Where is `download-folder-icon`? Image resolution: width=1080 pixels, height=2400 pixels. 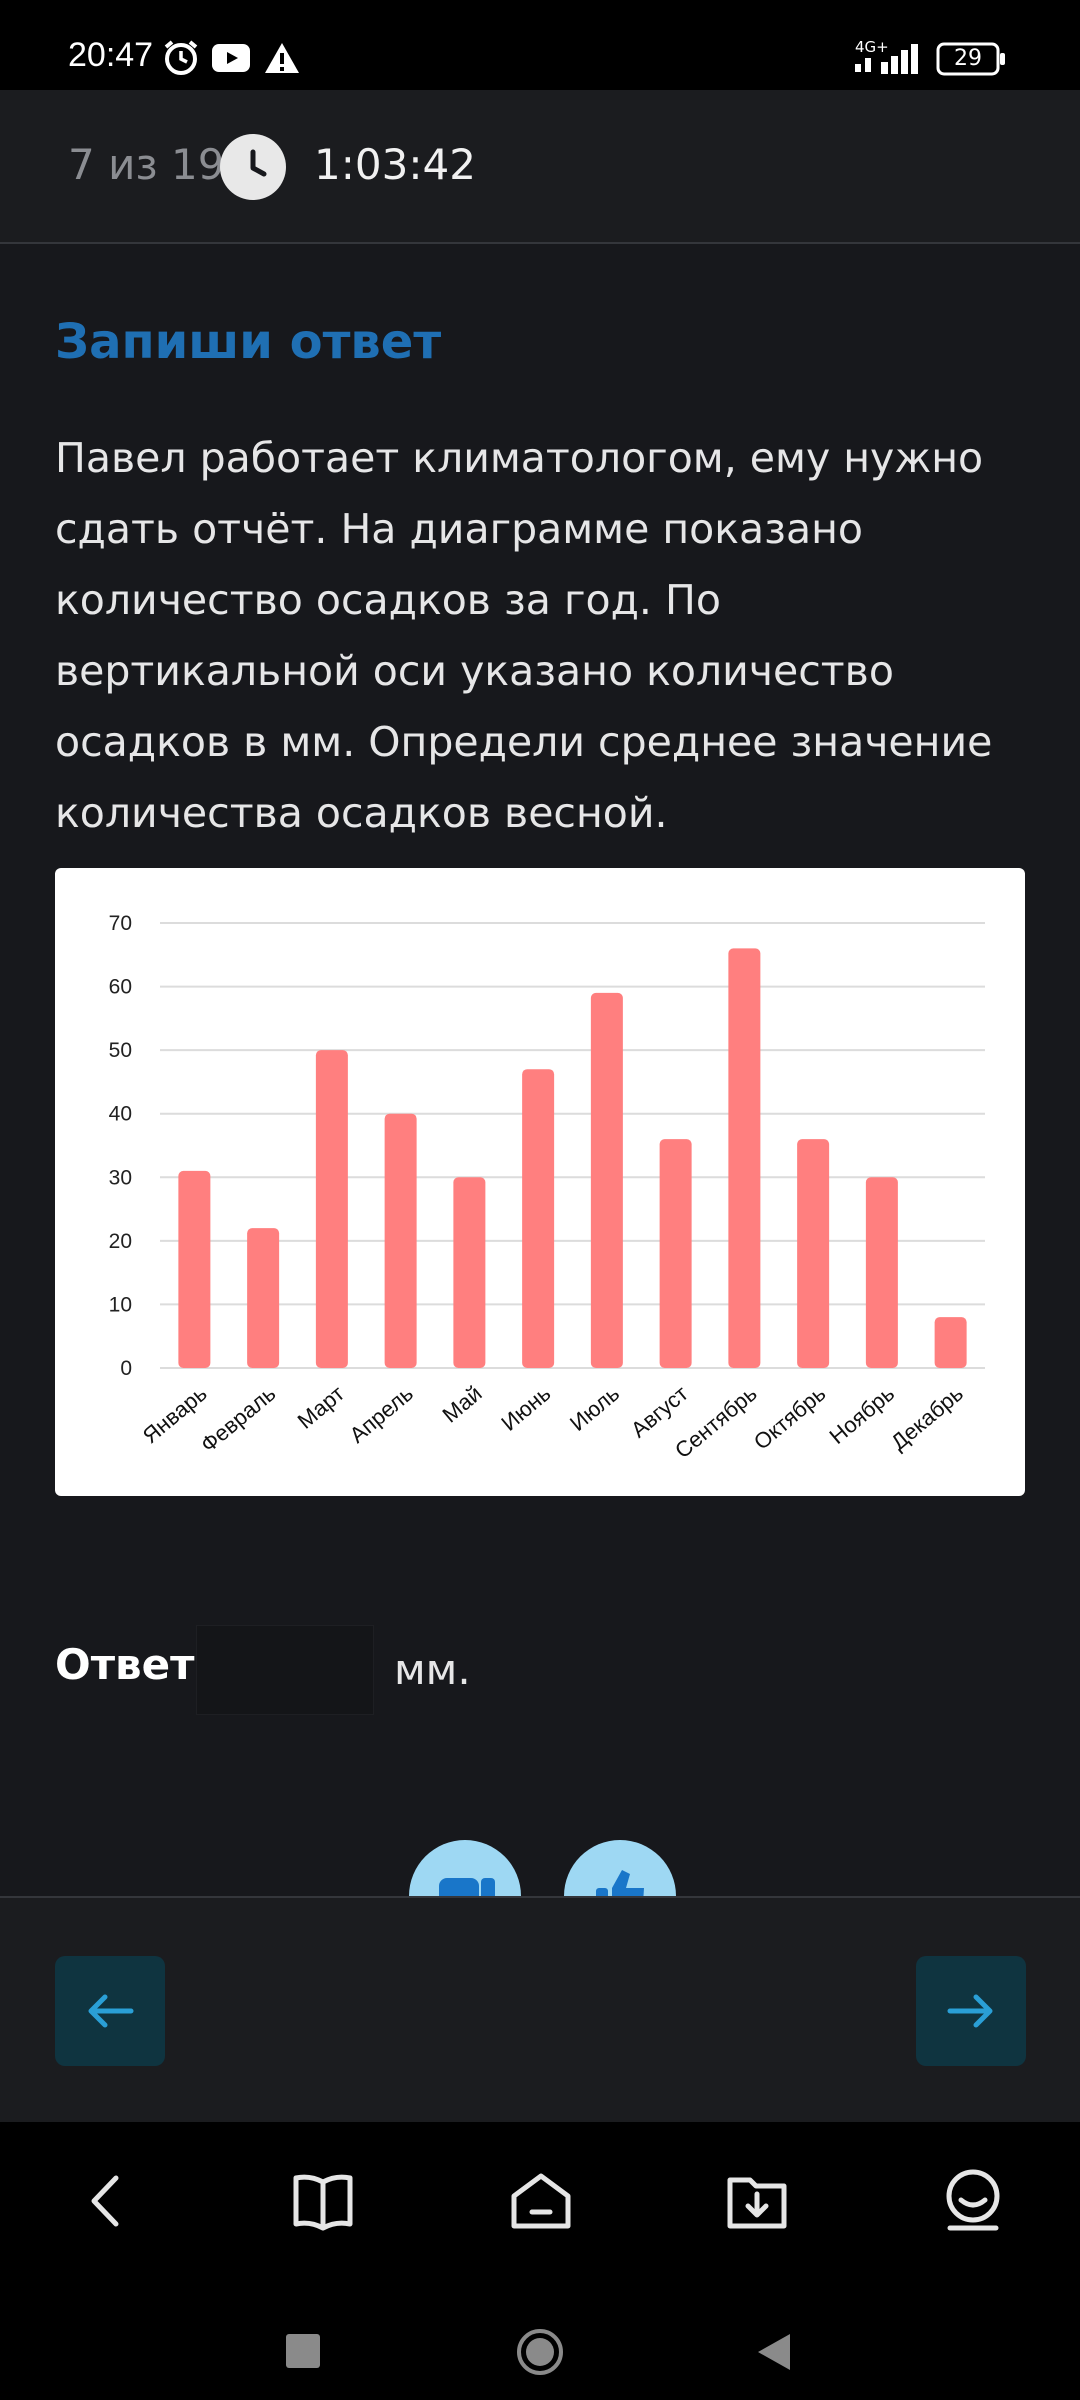 download-folder-icon is located at coordinates (757, 2201).